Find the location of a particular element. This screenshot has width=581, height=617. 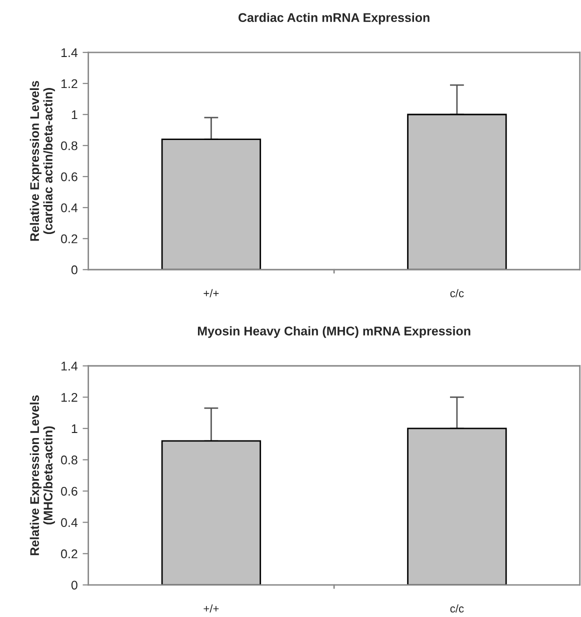

chart-title: Myosin Heavy Chain (MHC) mRNA Expression is located at coordinates (334, 332).